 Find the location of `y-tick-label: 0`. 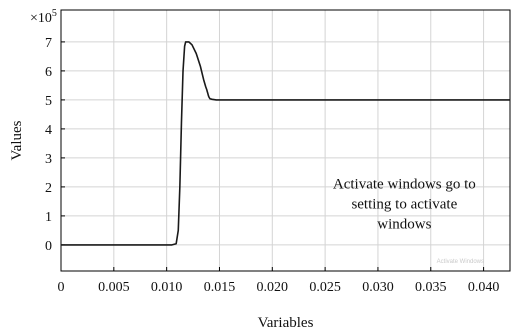

y-tick-label: 0 is located at coordinates (48, 246).